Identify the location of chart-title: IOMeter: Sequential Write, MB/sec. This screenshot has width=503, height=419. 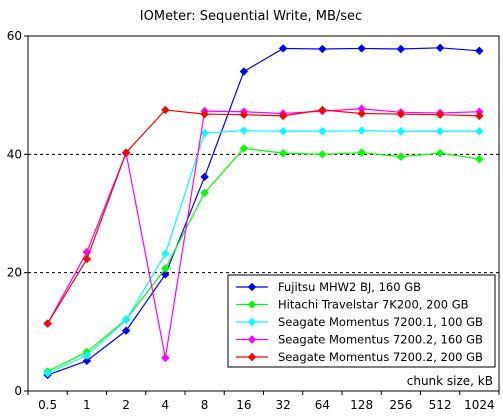
(251, 16).